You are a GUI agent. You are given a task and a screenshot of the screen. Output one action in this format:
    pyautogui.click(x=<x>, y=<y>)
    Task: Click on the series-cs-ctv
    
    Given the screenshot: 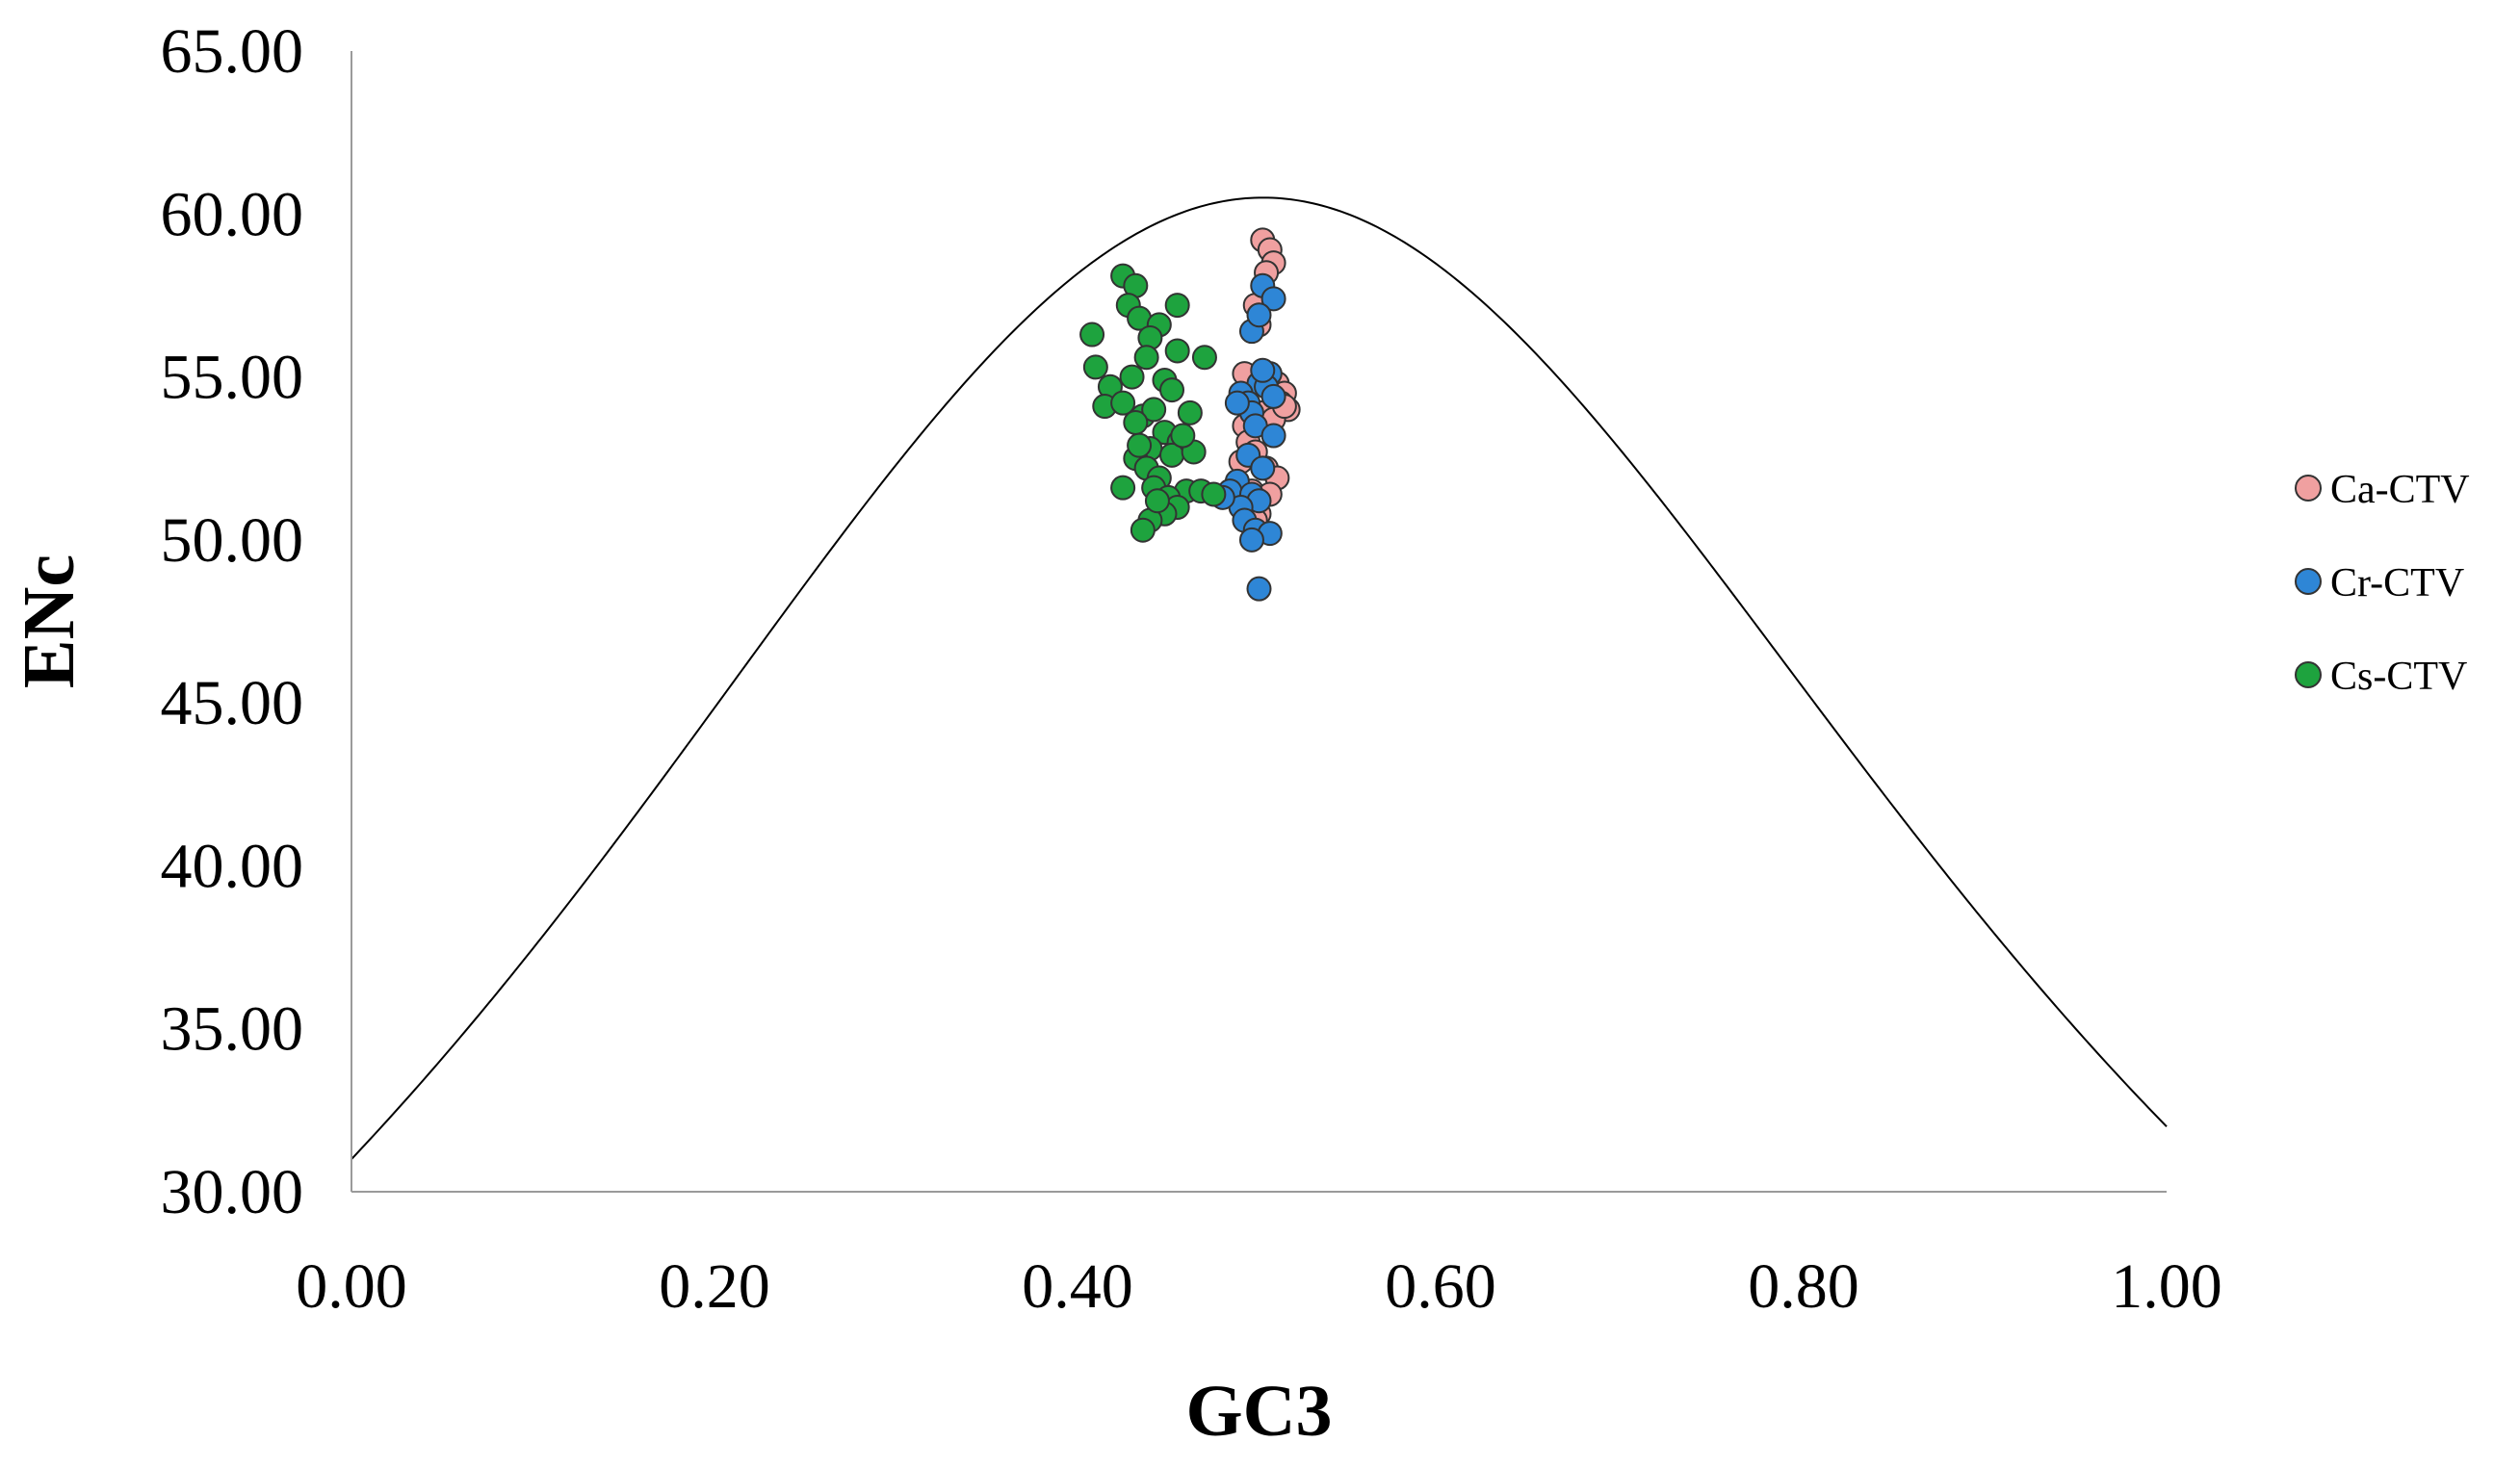 What is the action you would take?
    pyautogui.click(x=1153, y=403)
    